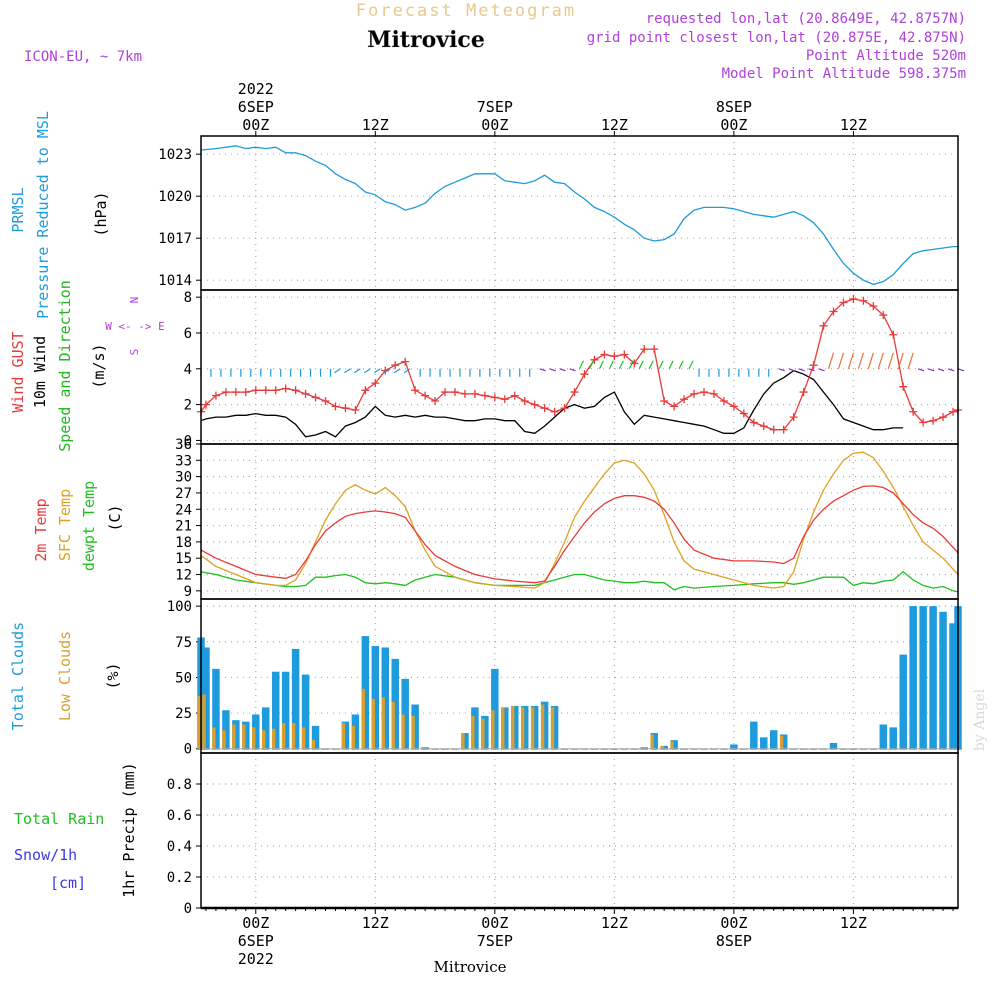  What do you see at coordinates (83, 57) in the screenshot?
I see `model-label: ICON-EU, ~ 7km` at bounding box center [83, 57].